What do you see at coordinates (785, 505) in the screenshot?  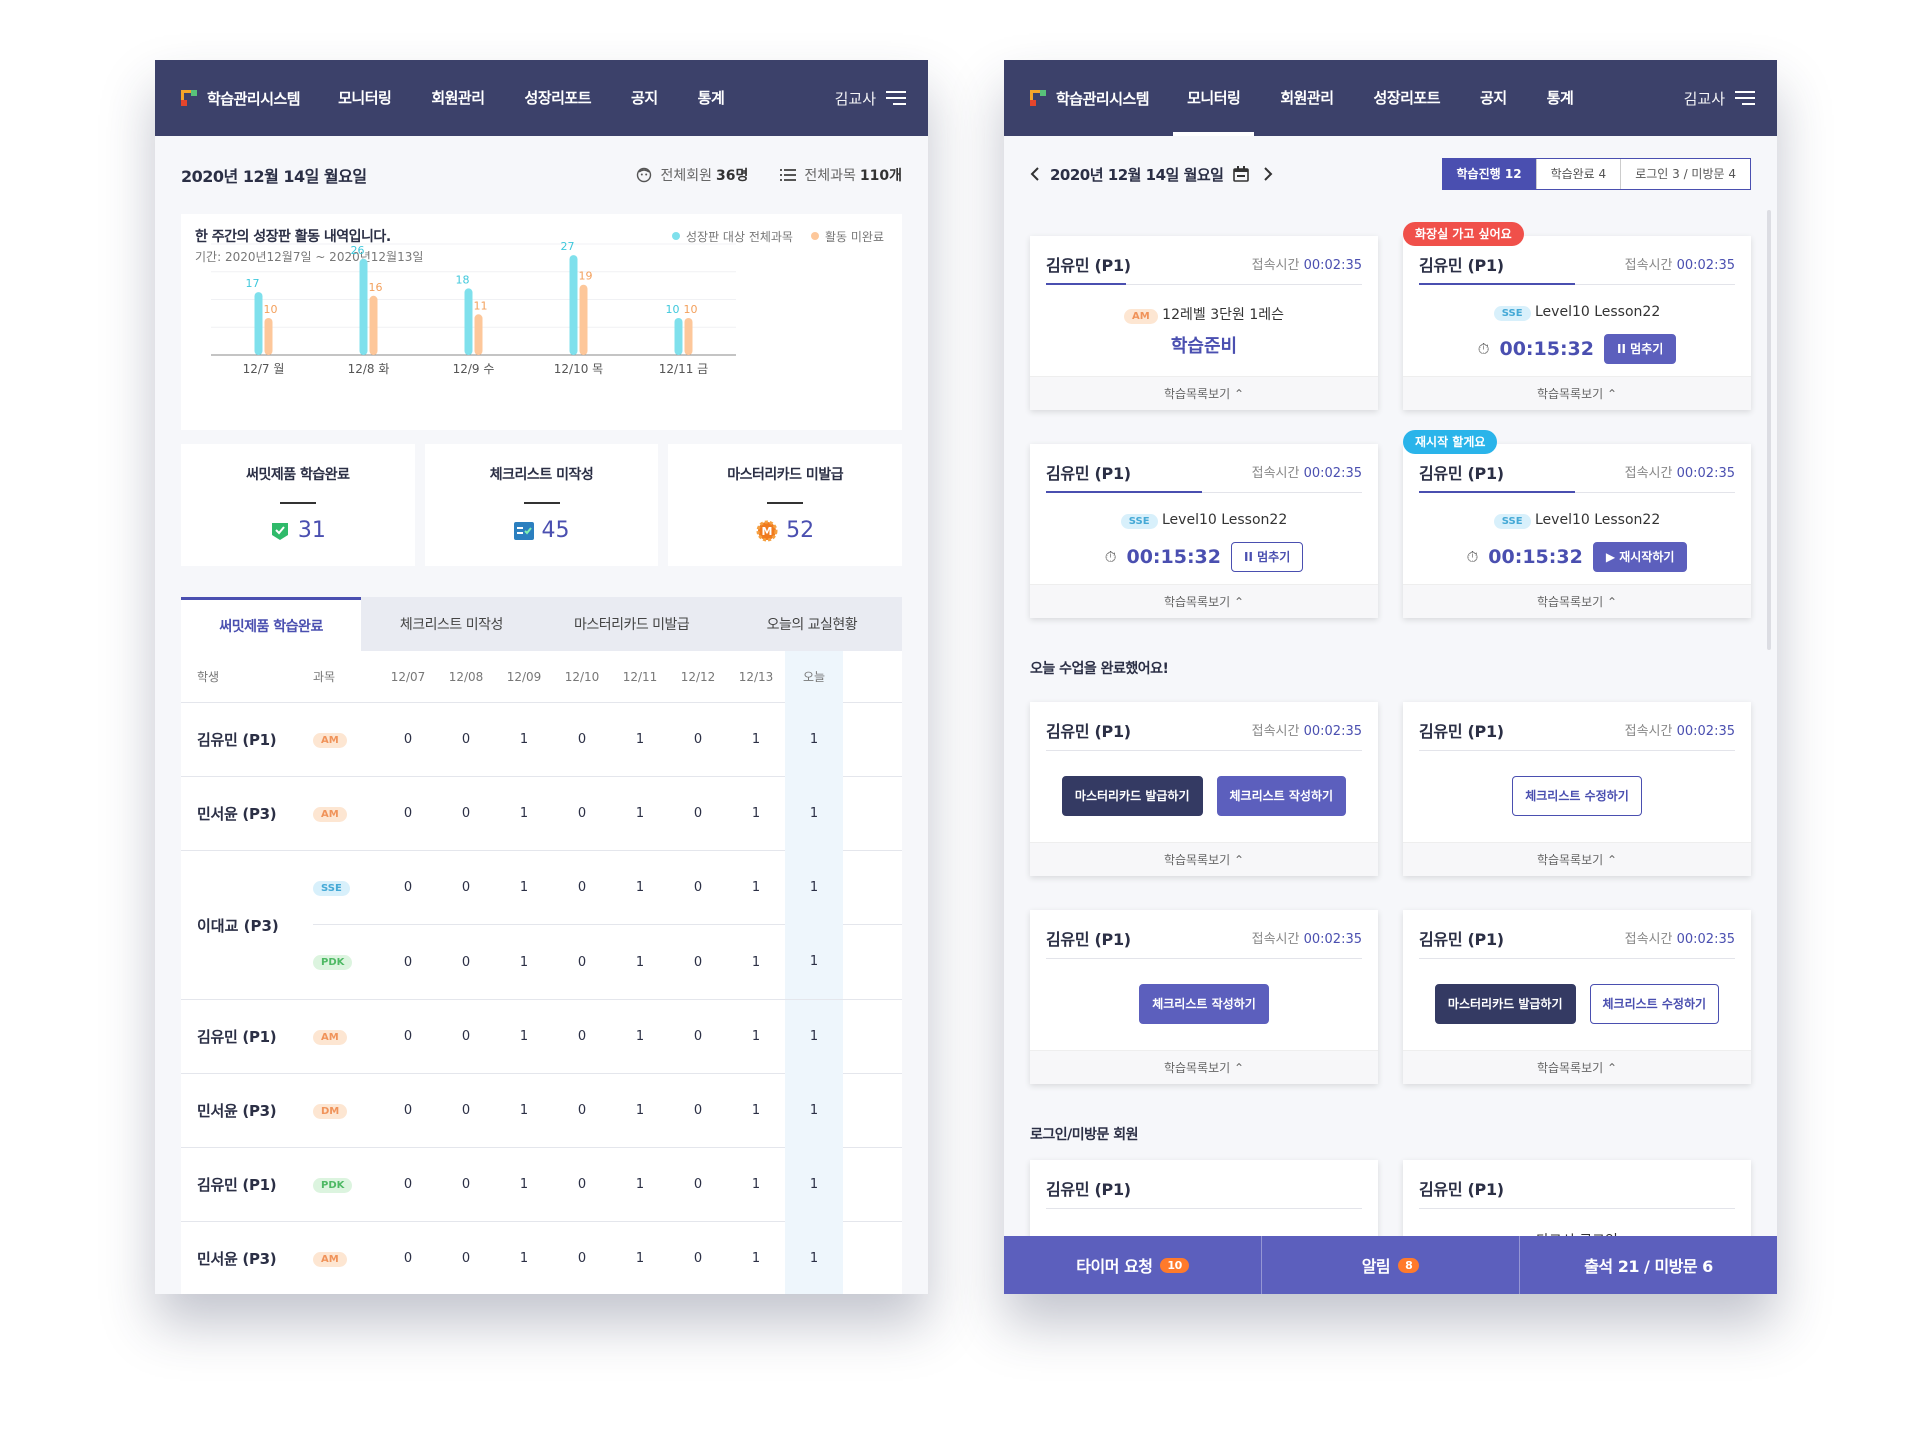 I see `kpi-mastery-missing: 마스터리카드 미발급 M 52` at bounding box center [785, 505].